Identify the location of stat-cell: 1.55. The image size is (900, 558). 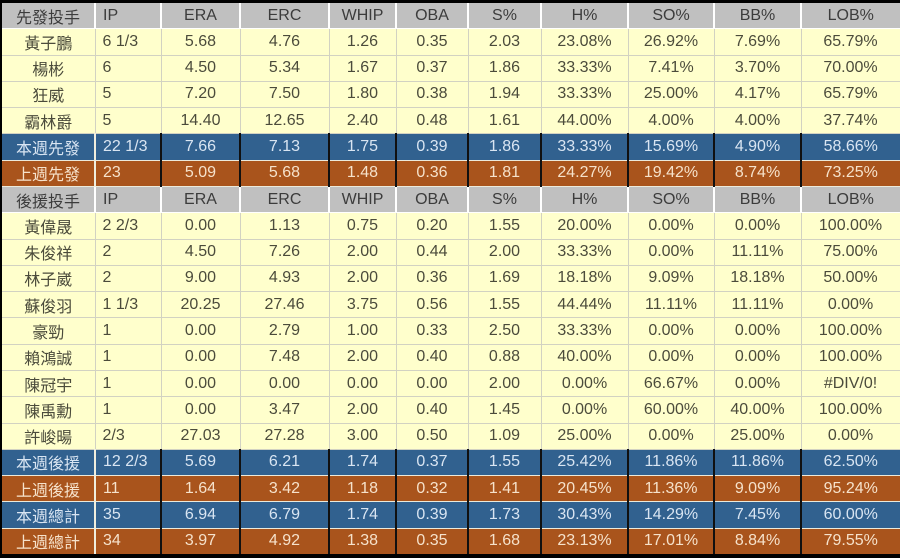
(504, 462).